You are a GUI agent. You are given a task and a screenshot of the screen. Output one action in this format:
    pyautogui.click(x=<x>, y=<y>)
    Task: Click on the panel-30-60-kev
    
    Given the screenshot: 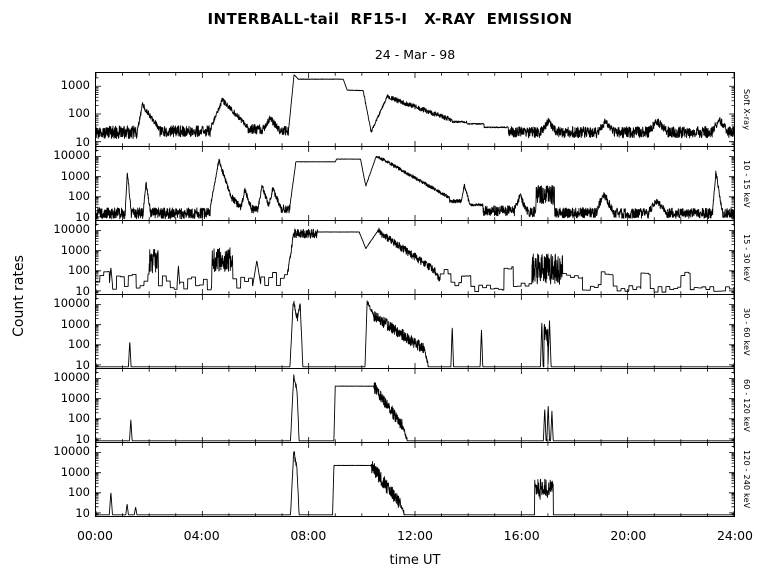 What is the action you would take?
    pyautogui.click(x=415, y=331)
    